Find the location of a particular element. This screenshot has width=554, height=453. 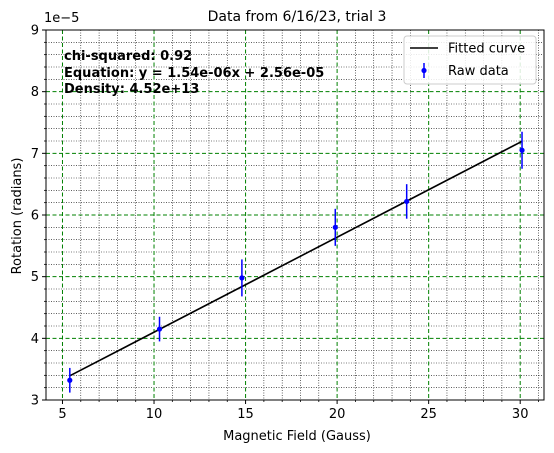

x-tick-label: 30 is located at coordinates (520, 414).